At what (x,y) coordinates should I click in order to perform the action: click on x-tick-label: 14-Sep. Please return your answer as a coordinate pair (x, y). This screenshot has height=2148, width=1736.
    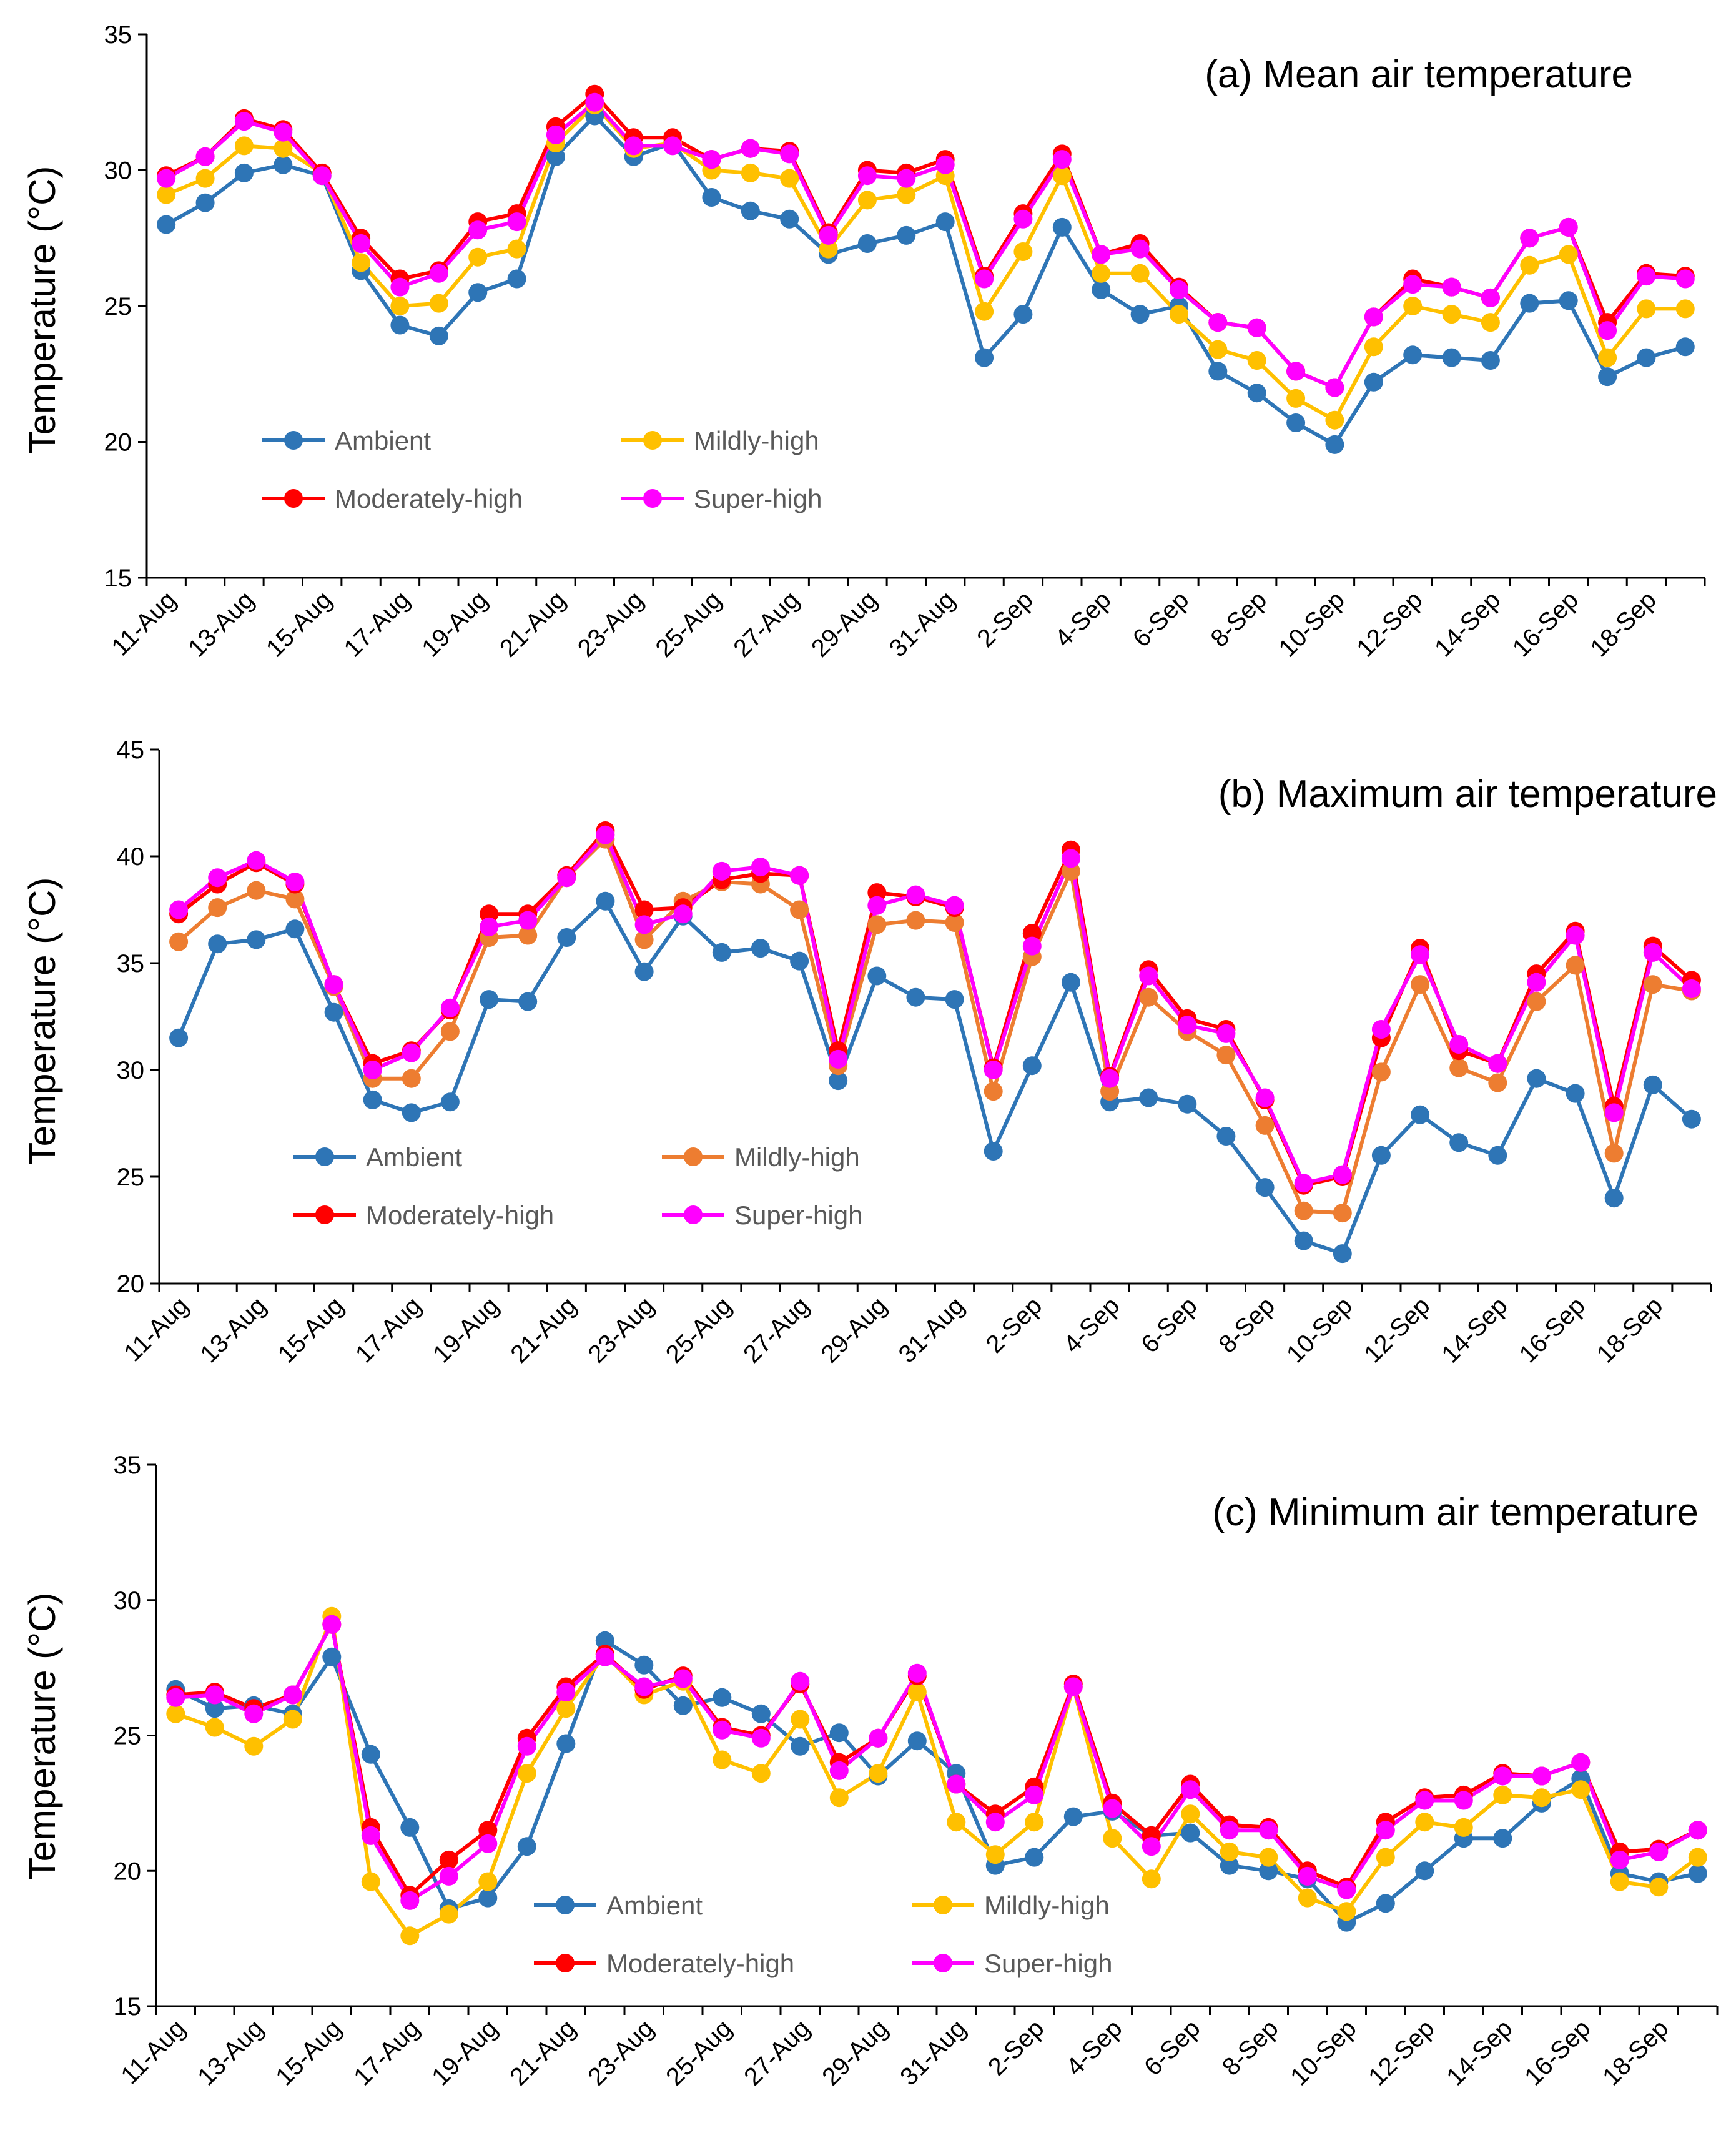
    Looking at the image, I should click on (1474, 1330).